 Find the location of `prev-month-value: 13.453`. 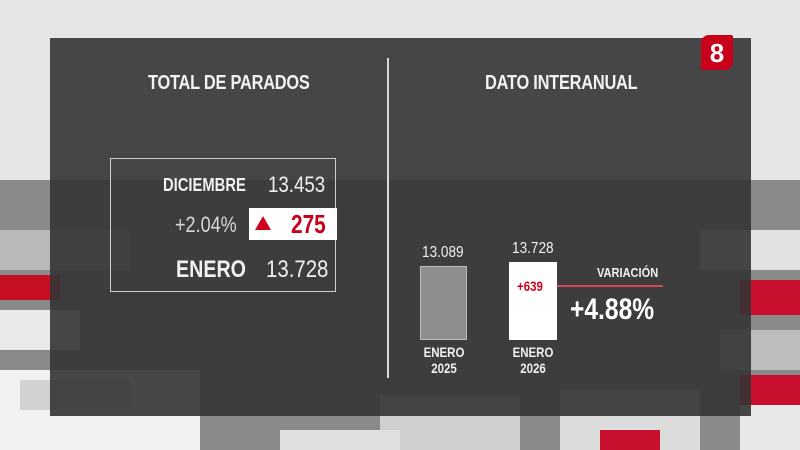

prev-month-value: 13.453 is located at coordinates (297, 184).